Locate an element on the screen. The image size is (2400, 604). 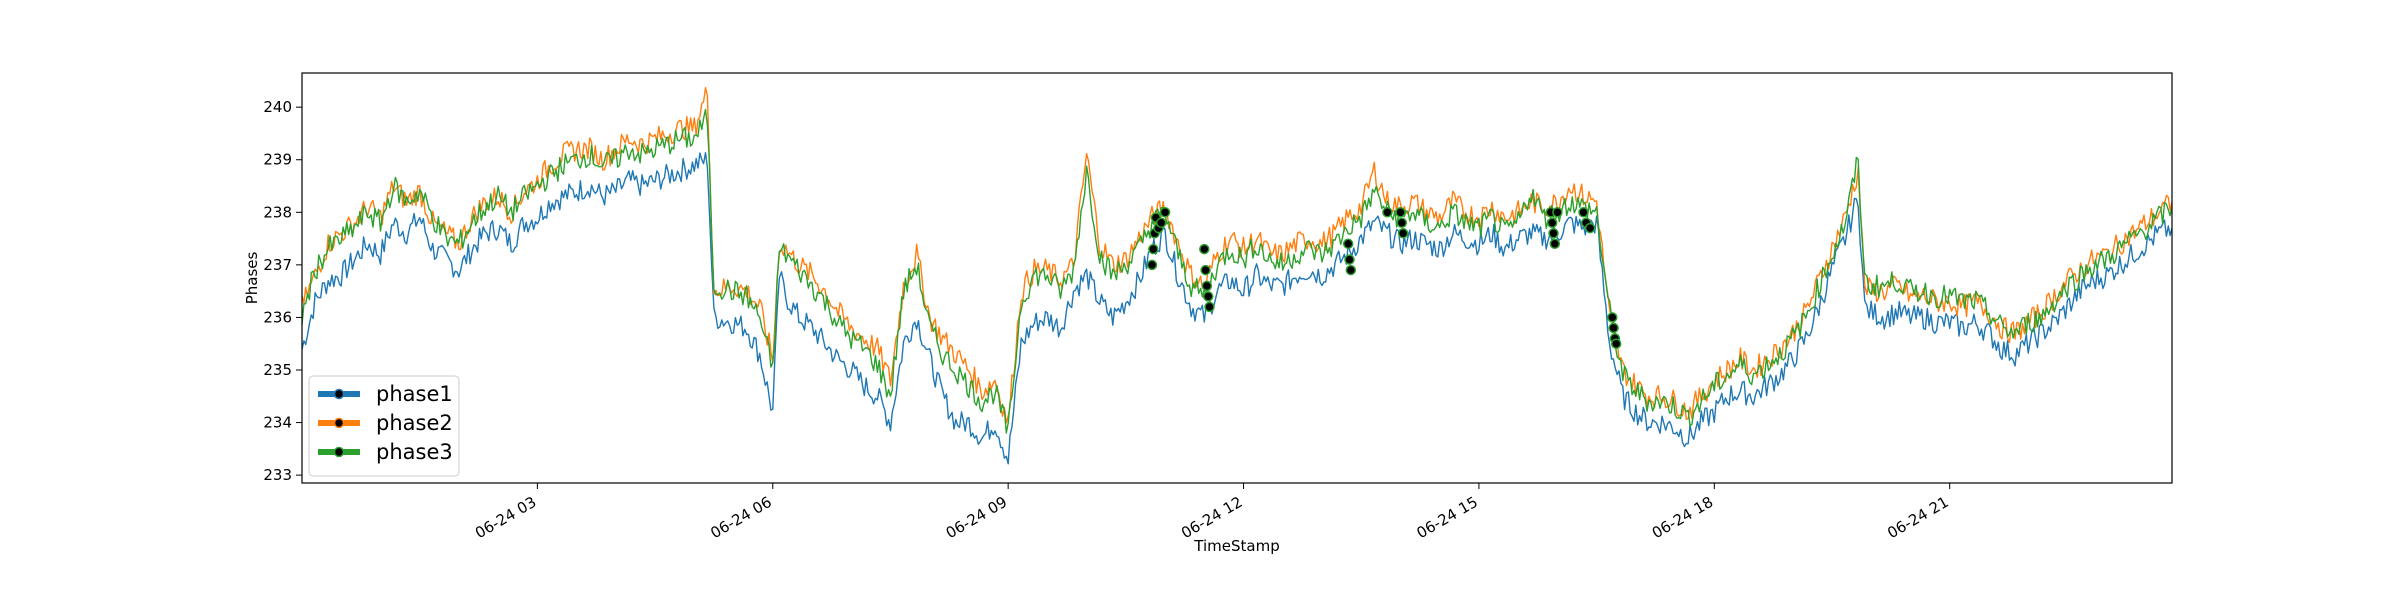
x-axis-title: TimeStamp is located at coordinates (1236, 546).